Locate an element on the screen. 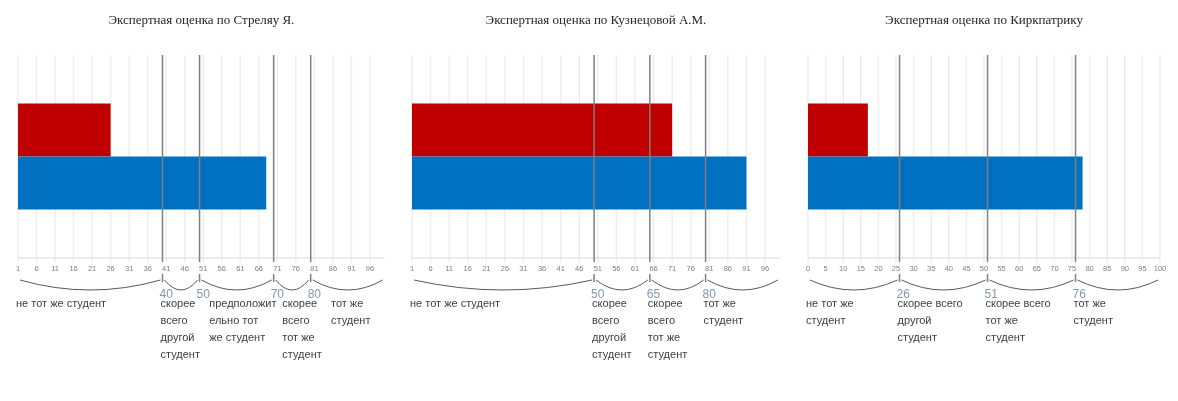  chart-title: Экспертная оценка по Кузнецовой А.М. is located at coordinates (596, 19).